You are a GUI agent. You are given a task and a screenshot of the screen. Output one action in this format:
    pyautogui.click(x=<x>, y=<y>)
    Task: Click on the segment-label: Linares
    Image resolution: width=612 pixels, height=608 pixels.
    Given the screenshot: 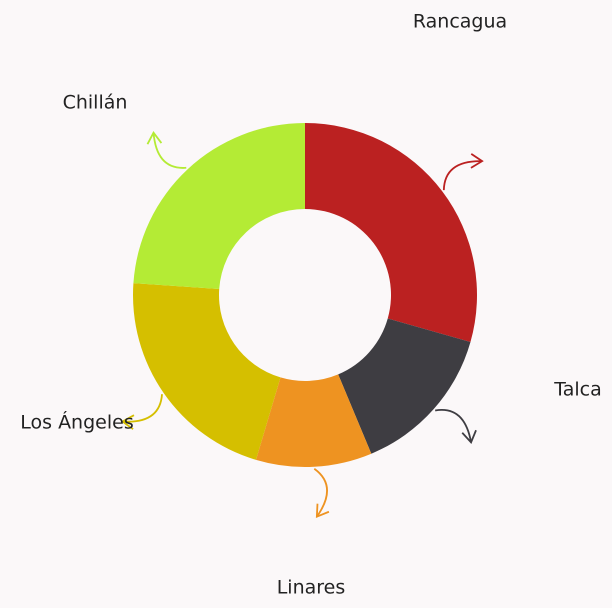 What is the action you would take?
    pyautogui.click(x=311, y=588)
    